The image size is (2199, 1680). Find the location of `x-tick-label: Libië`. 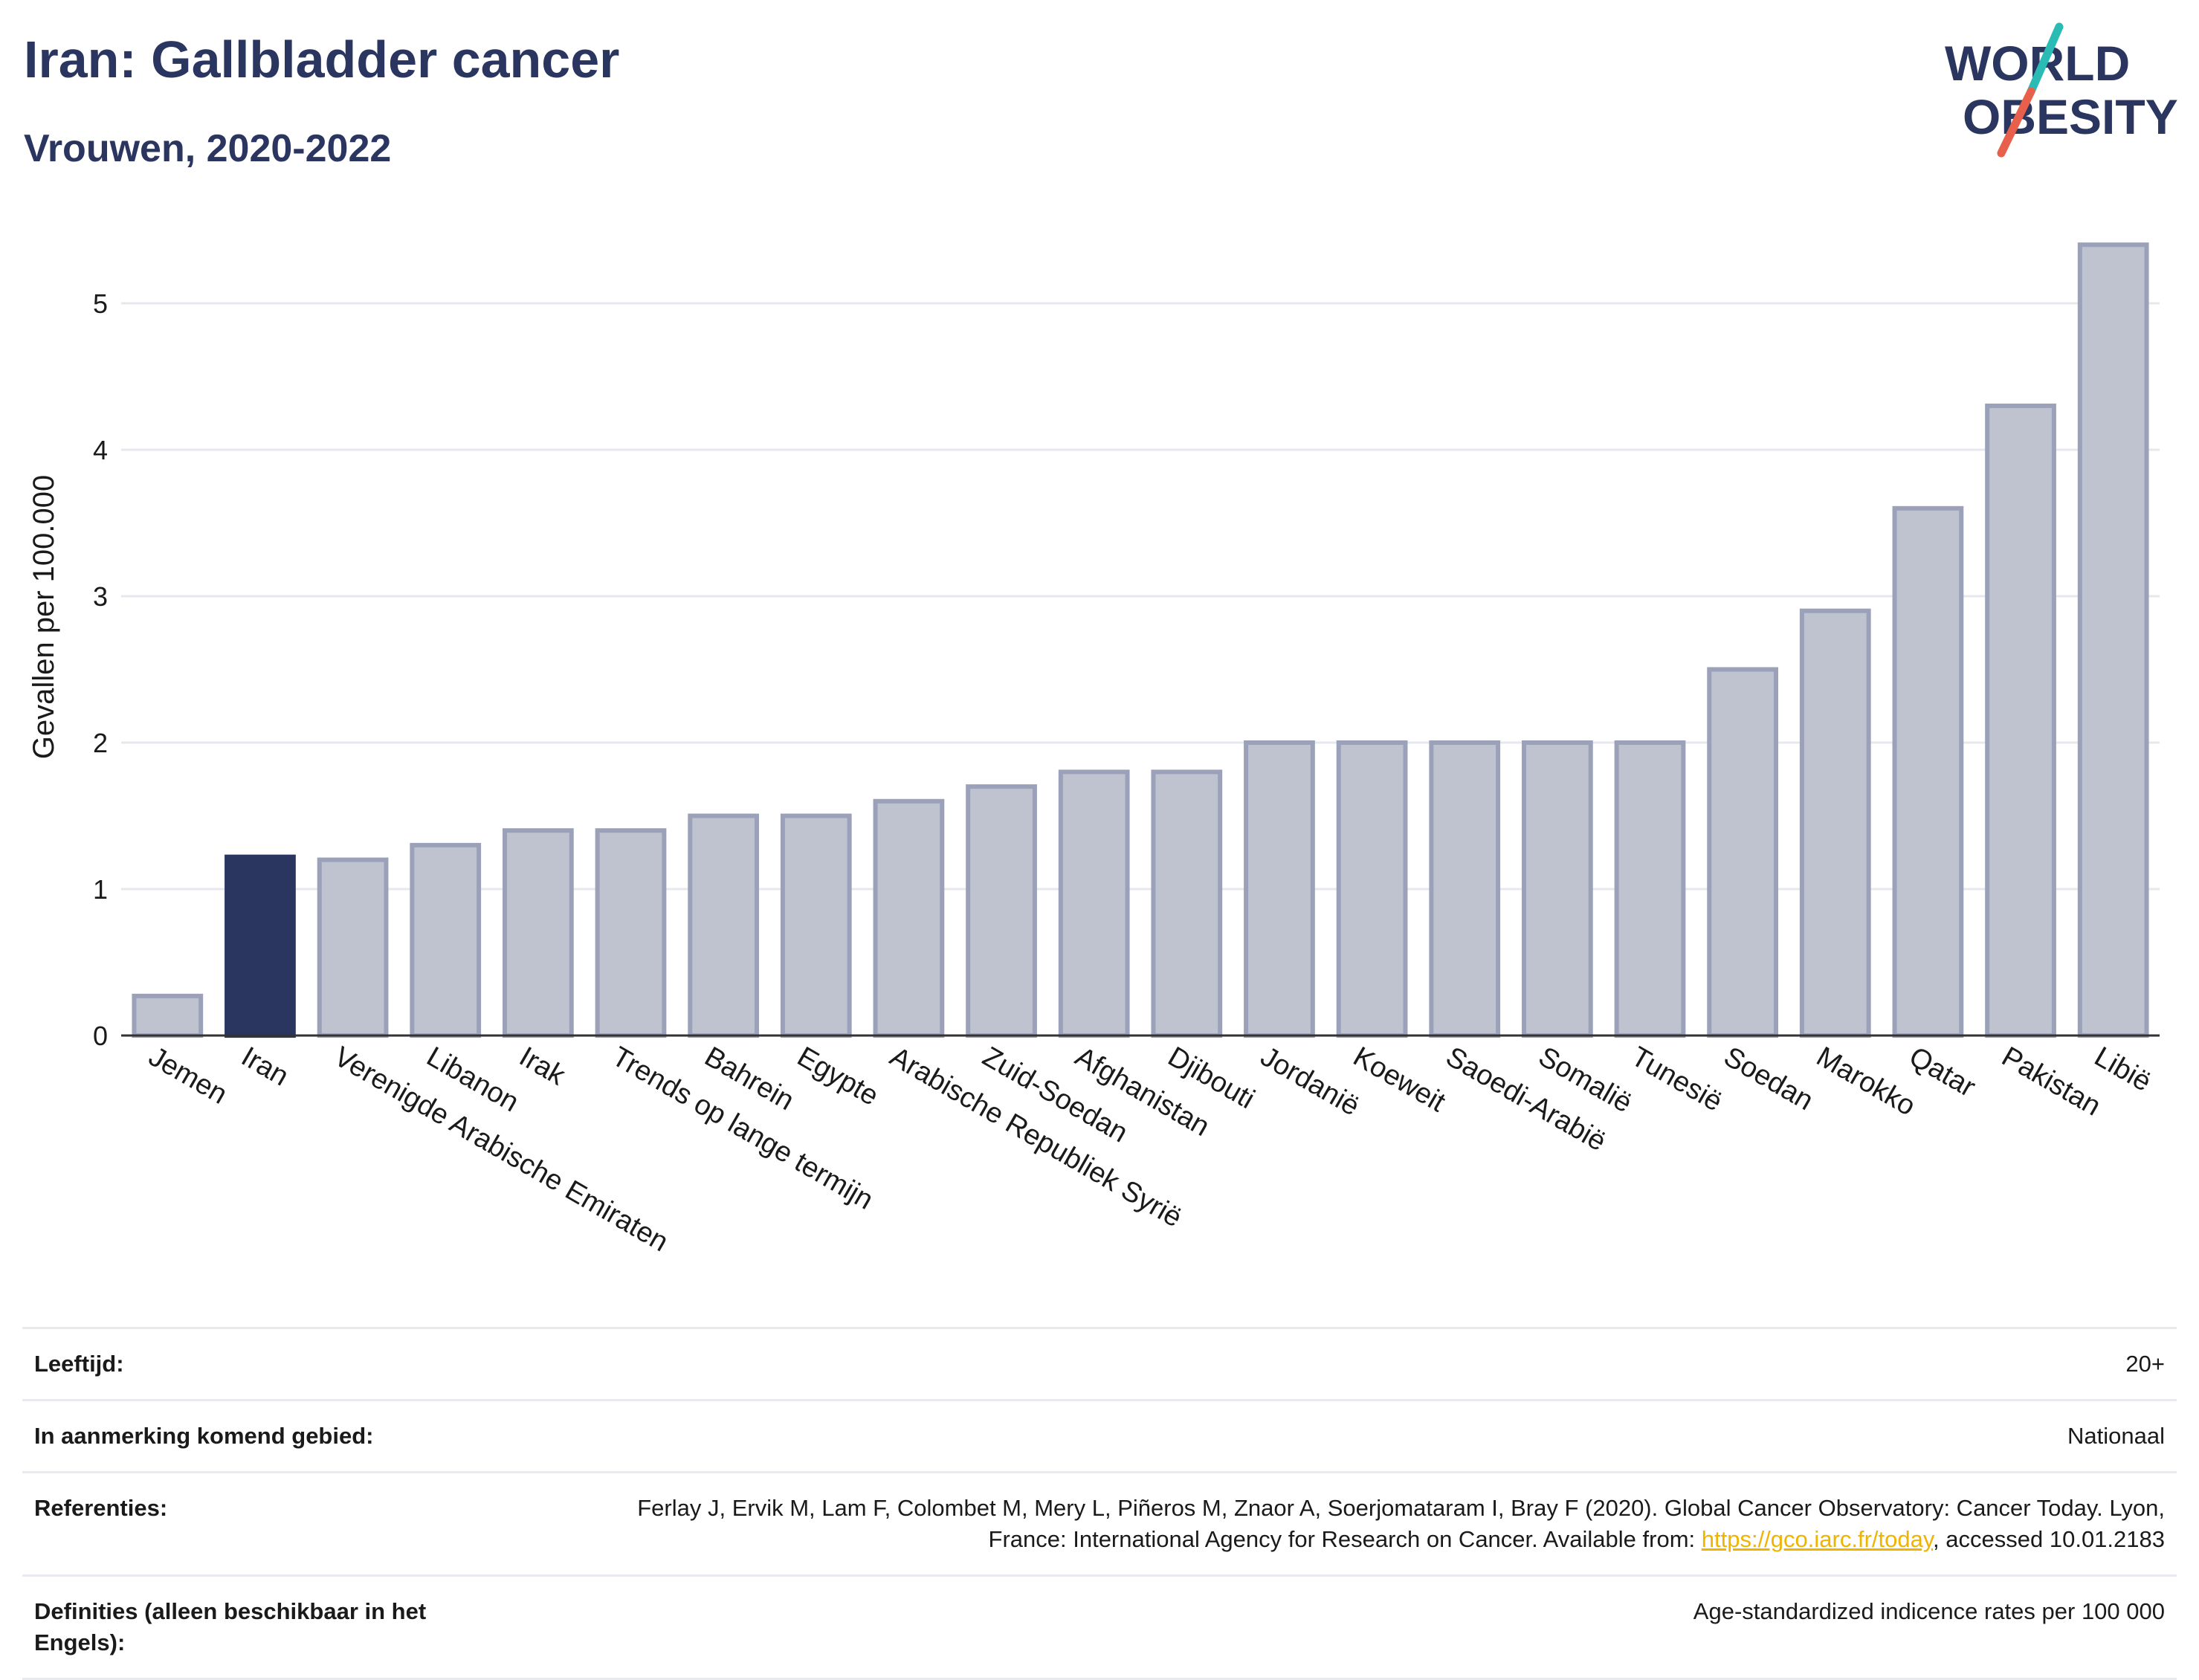

x-tick-label: Libië is located at coordinates (2123, 1069).